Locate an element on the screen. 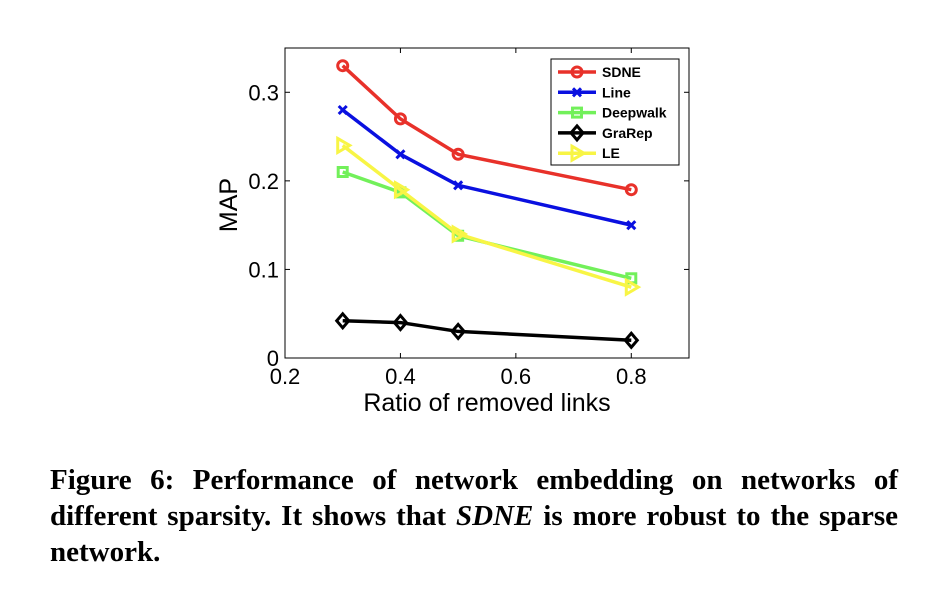  series-grarep is located at coordinates (487, 330).